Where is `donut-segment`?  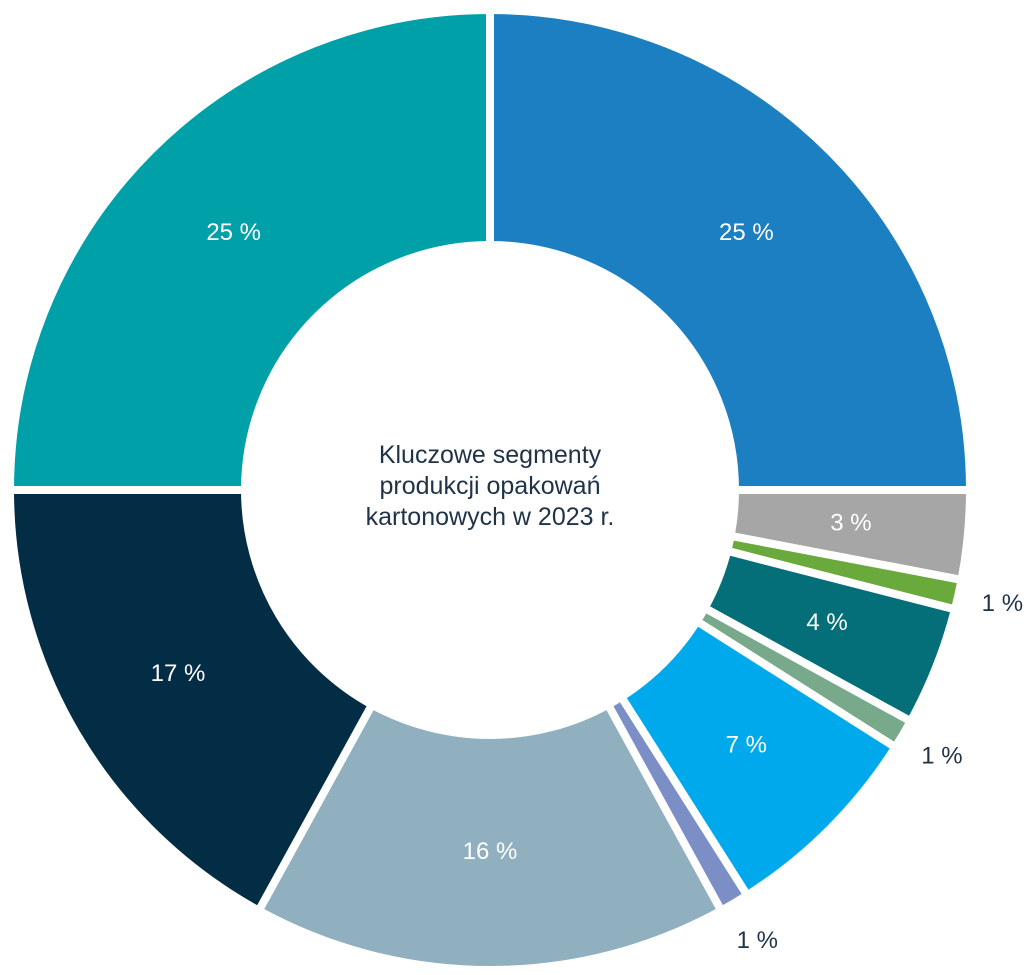 donut-segment is located at coordinates (490, 836).